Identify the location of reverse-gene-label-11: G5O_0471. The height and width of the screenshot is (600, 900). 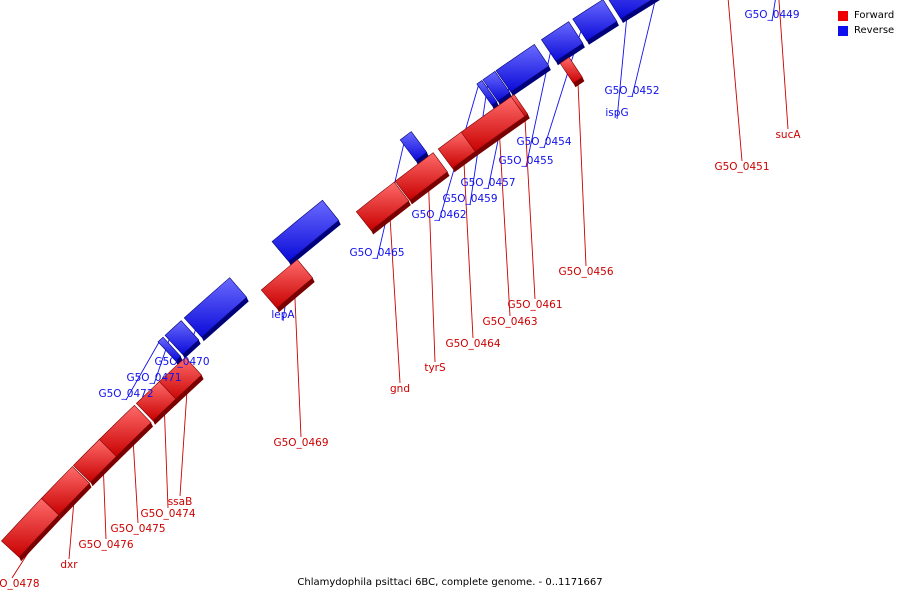
(153, 378).